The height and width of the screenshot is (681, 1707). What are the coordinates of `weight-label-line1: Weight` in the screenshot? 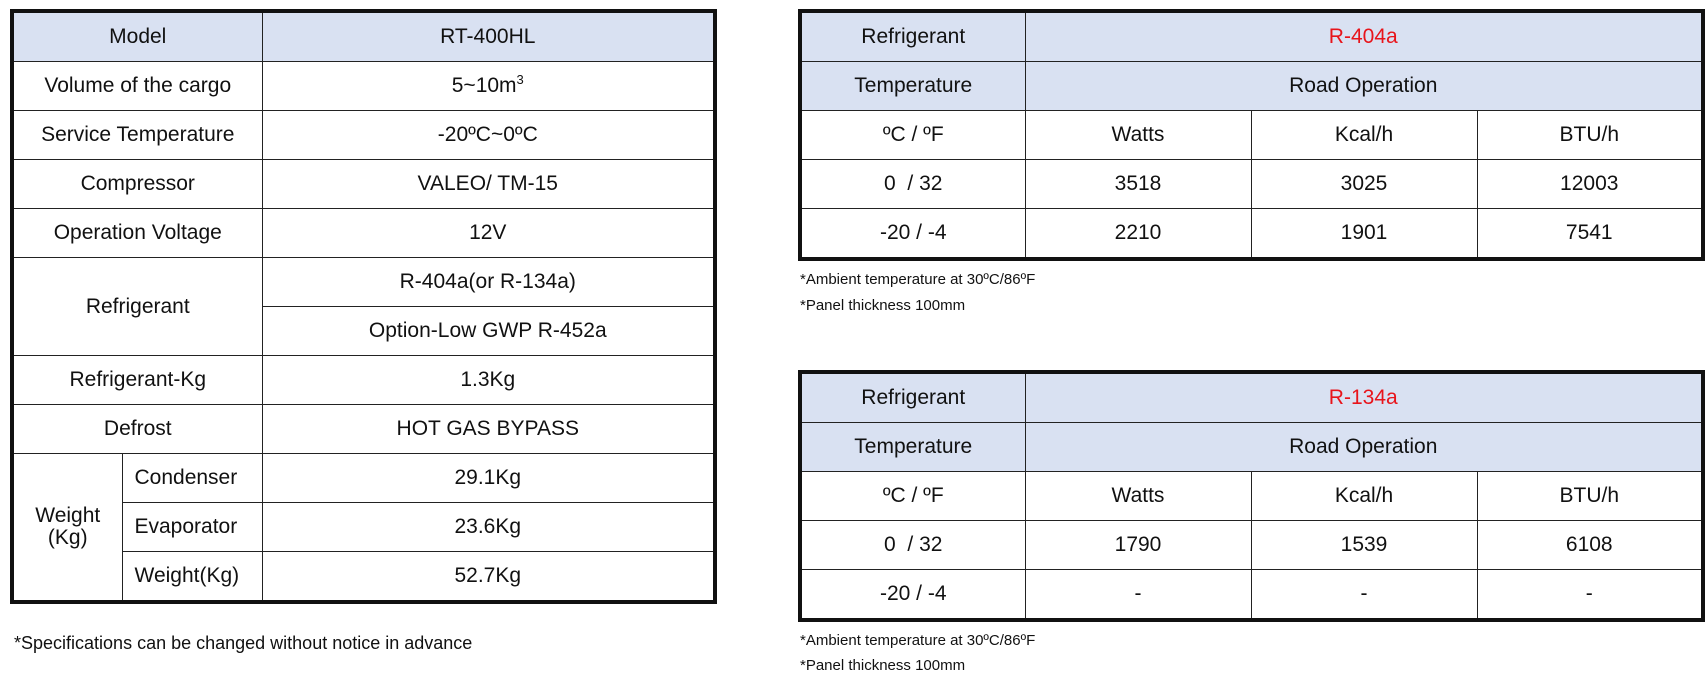 It's located at (68, 515).